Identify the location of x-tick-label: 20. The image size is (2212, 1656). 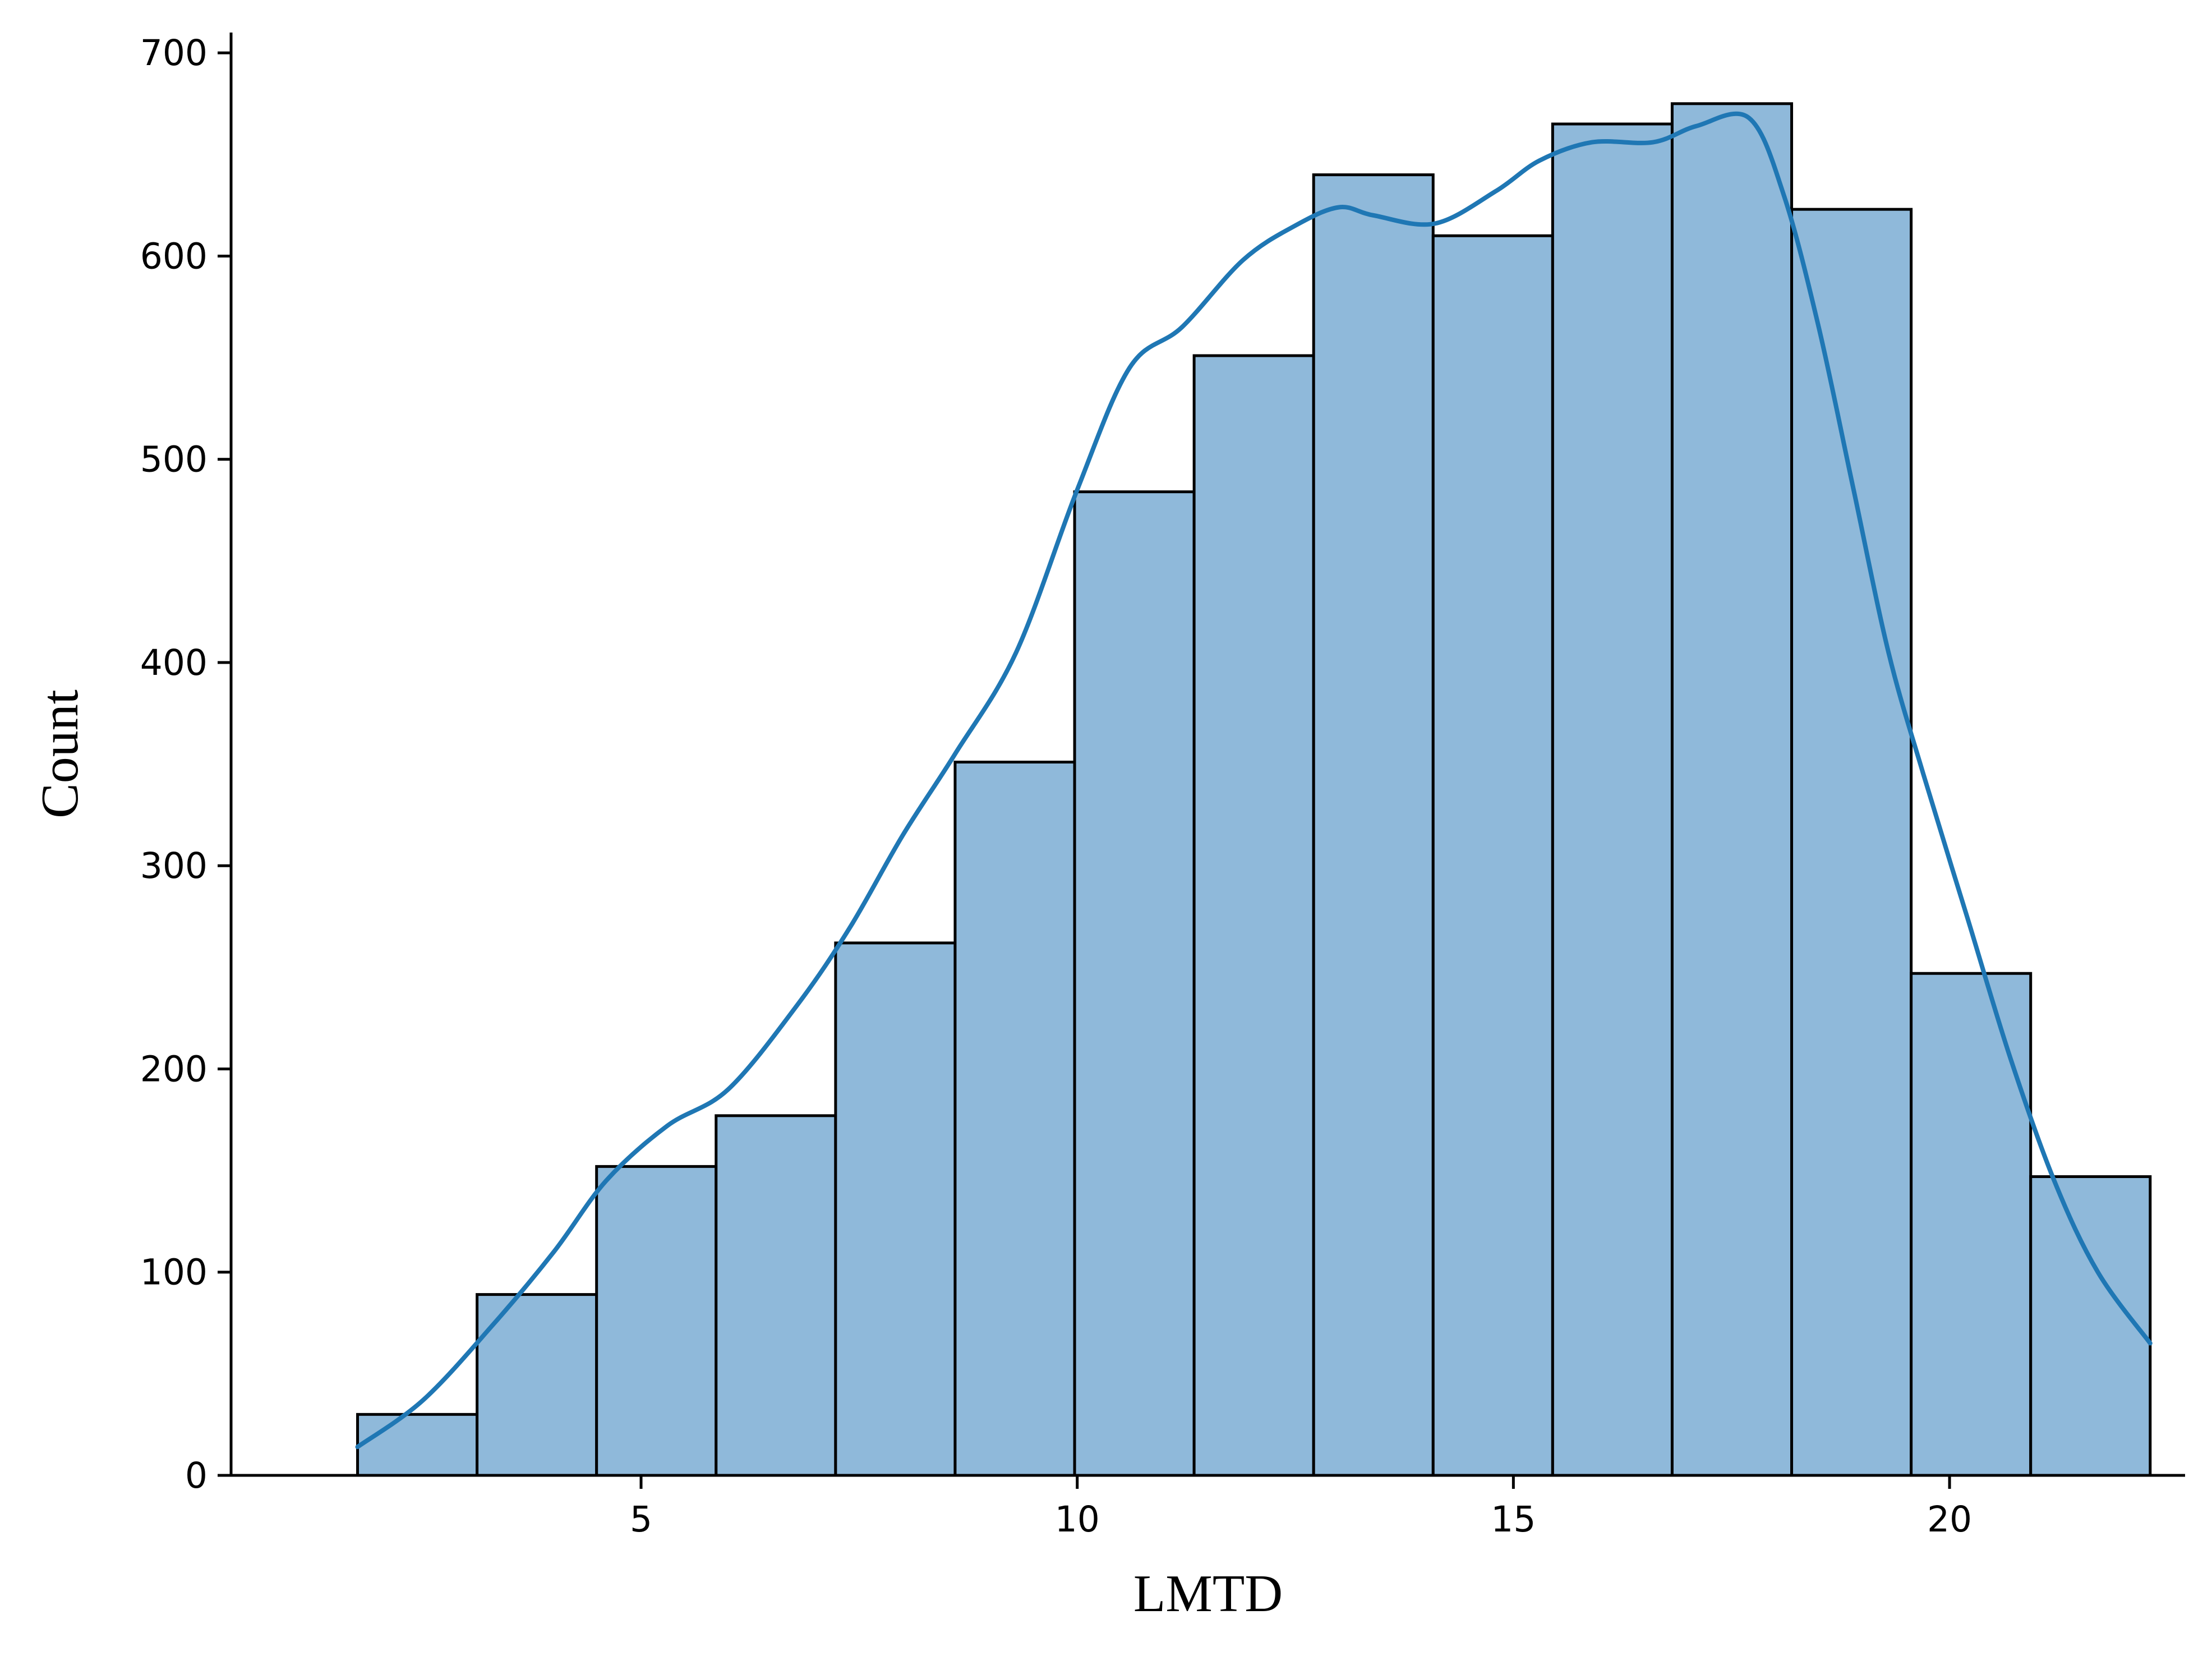
(1949, 1519).